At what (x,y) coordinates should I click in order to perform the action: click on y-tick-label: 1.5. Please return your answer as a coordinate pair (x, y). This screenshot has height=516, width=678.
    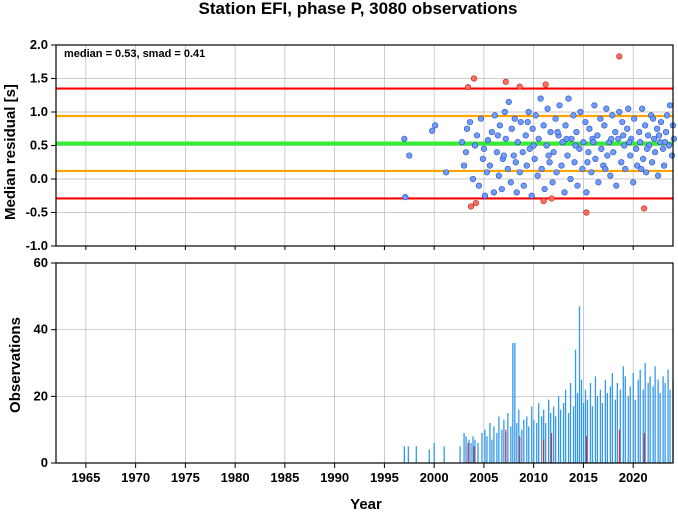
    Looking at the image, I should click on (39, 78).